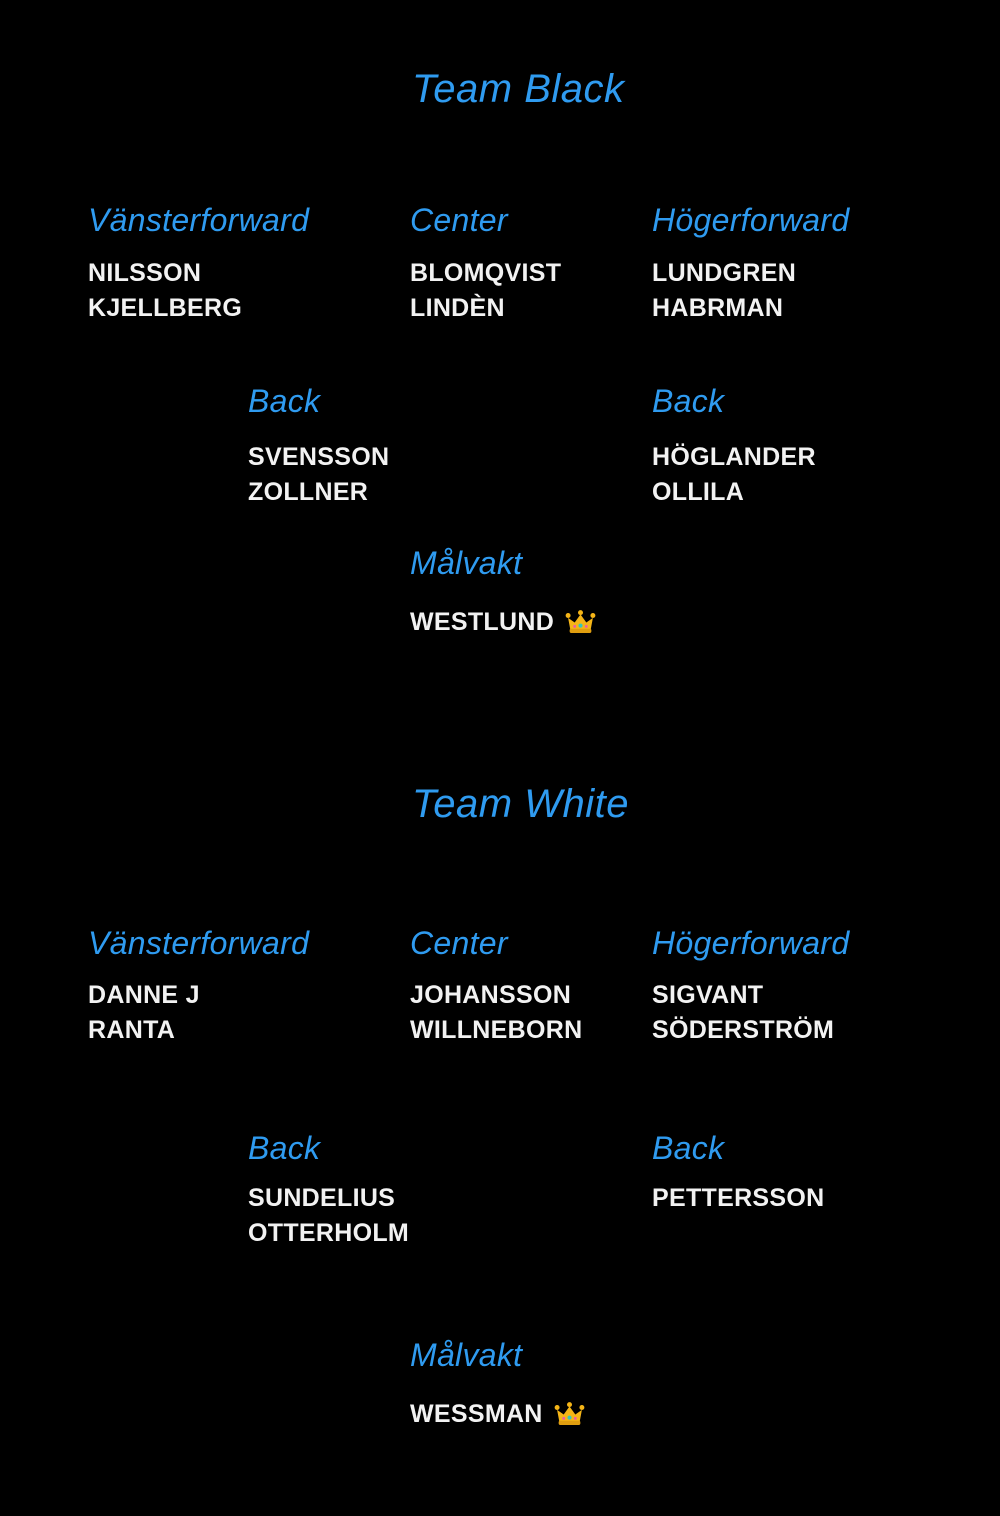  I want to click on player-name: HÖGLANDER, so click(734, 457).